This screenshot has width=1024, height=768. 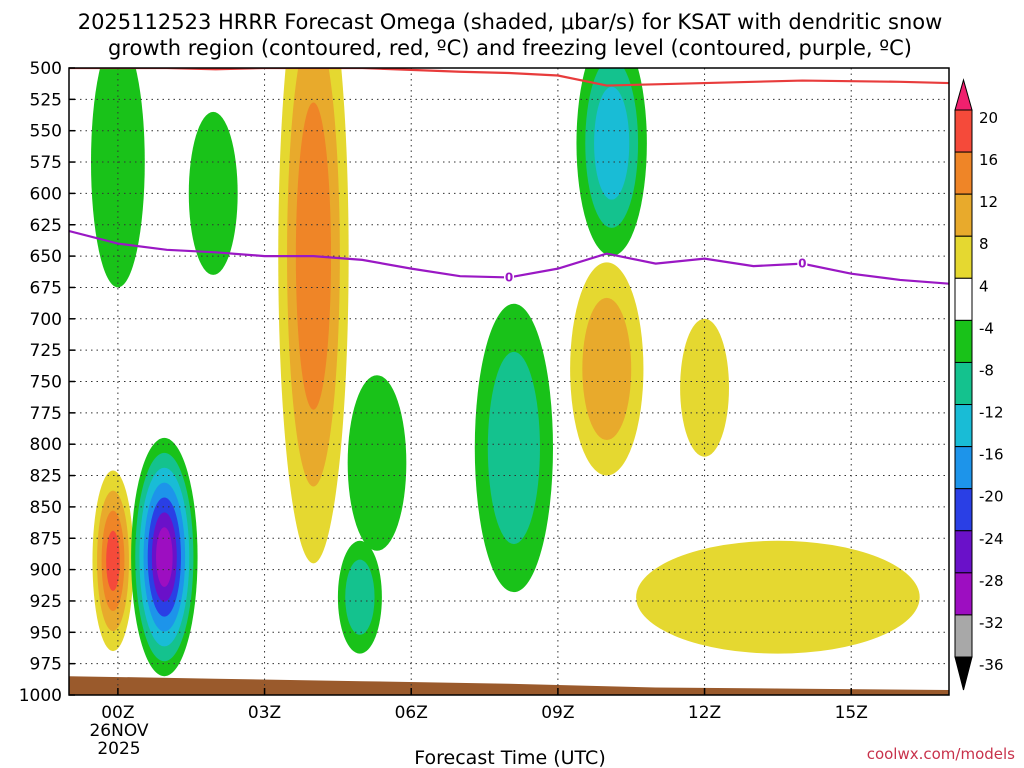 I want to click on x-tick-label: 03Z, so click(x=264, y=713).